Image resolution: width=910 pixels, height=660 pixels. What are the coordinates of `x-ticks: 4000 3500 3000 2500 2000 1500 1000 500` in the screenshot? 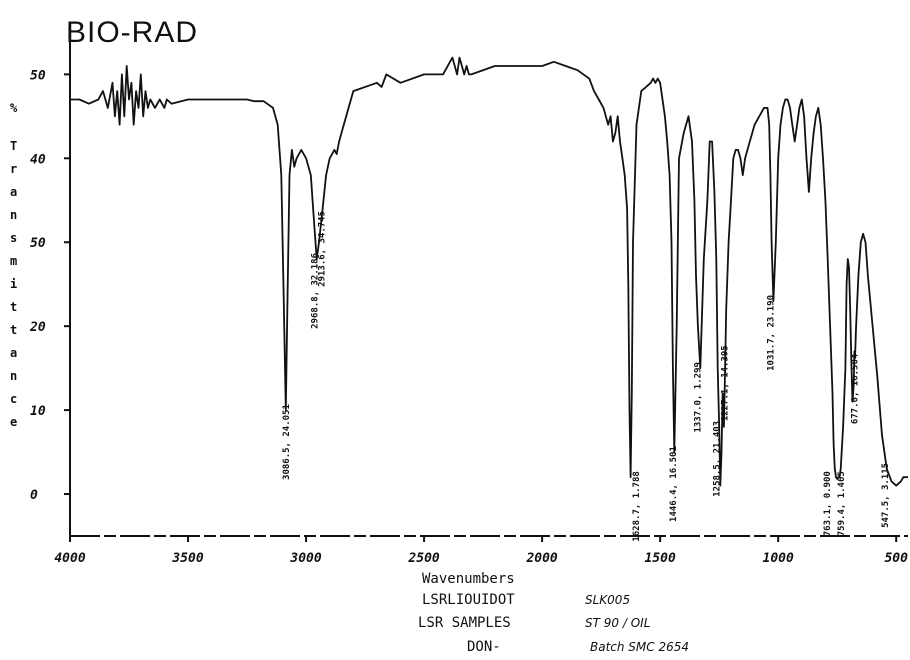 It's located at (481, 551).